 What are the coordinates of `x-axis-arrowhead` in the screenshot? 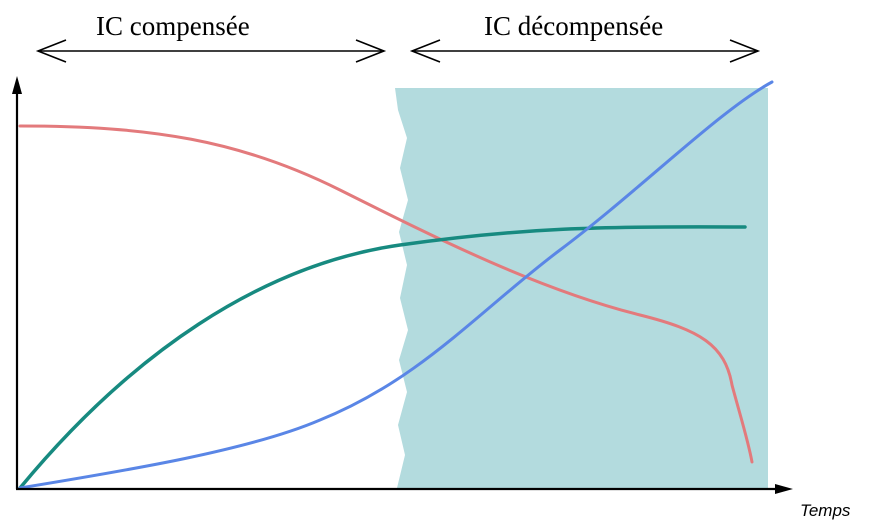 It's located at (784, 489).